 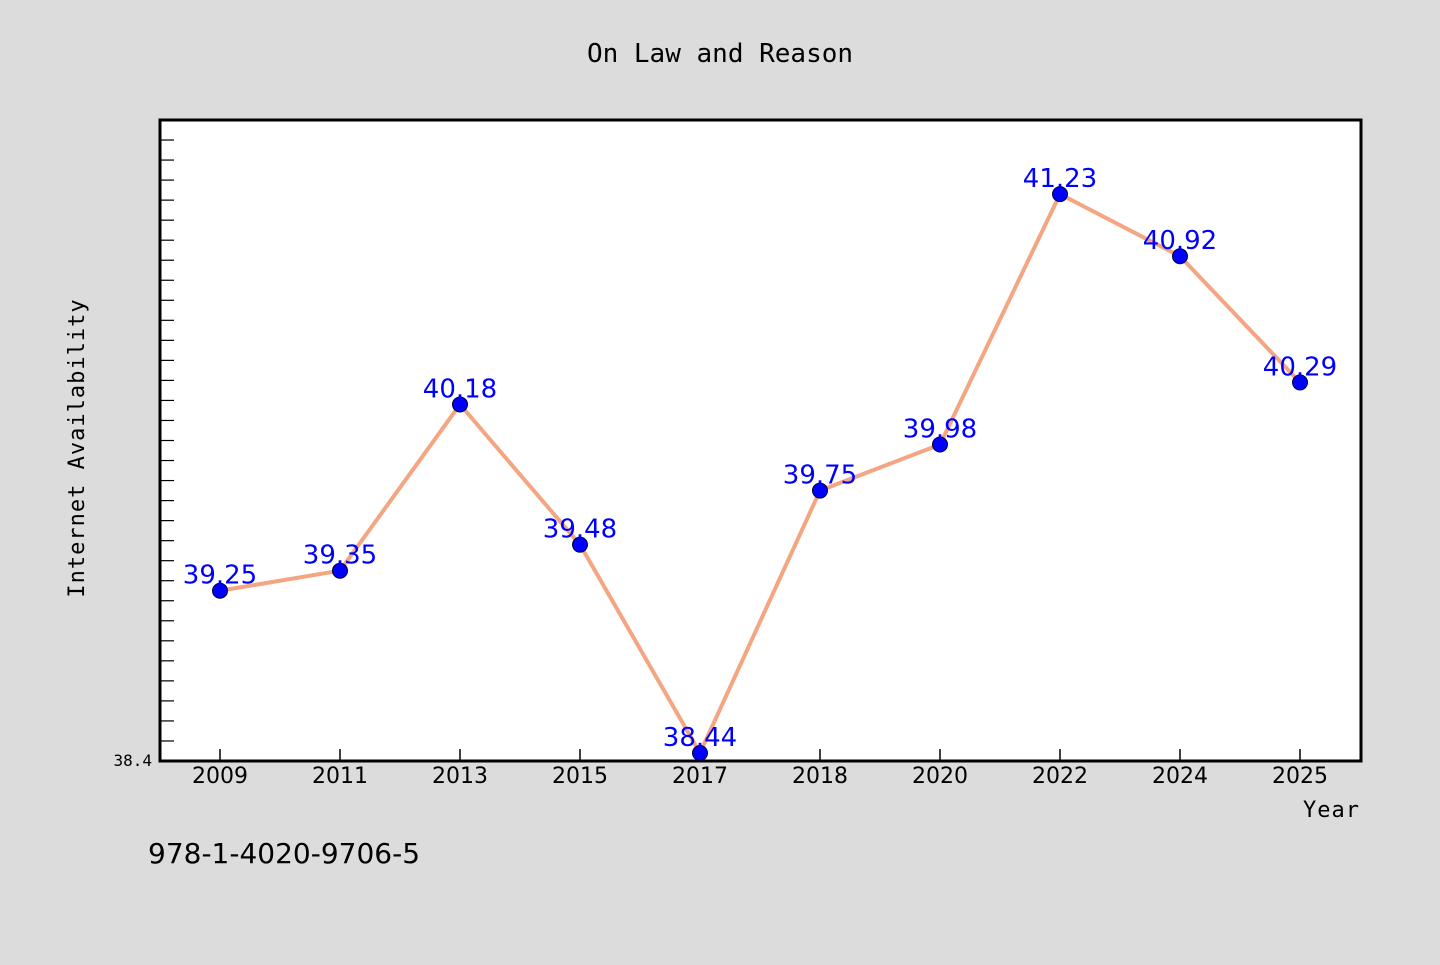 What do you see at coordinates (340, 556) in the screenshot?
I see `data-label: 39.35` at bounding box center [340, 556].